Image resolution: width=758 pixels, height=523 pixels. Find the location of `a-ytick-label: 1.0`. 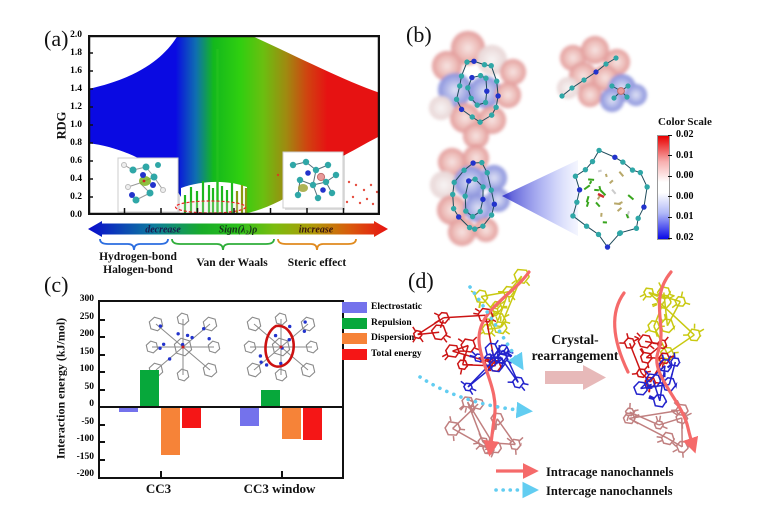

a-ytick-label: 1.0 is located at coordinates (76, 125).